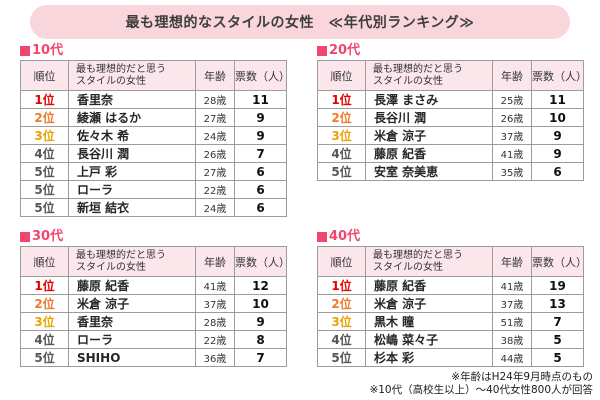  Describe the element at coordinates (481, 383) in the screenshot. I see `footnotes: ※年齢はH24年9月時点のもの ※10代（高校生以上）～40代女性800人が回答` at that location.